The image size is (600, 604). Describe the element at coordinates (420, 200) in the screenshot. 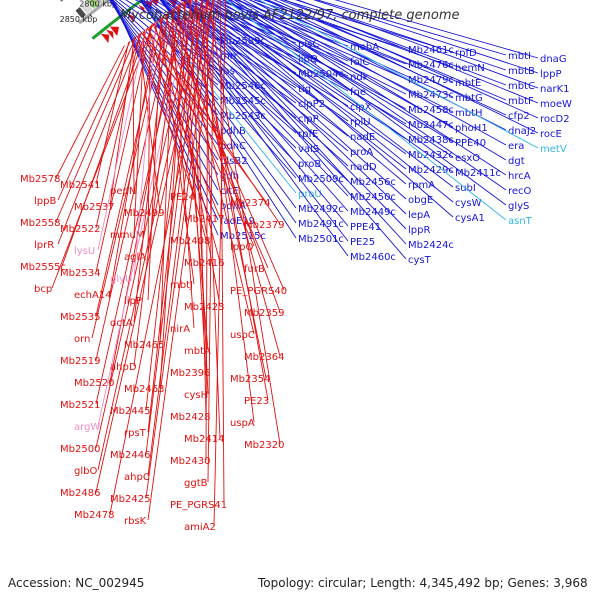

I see `plus-strand-label: obgE` at that location.